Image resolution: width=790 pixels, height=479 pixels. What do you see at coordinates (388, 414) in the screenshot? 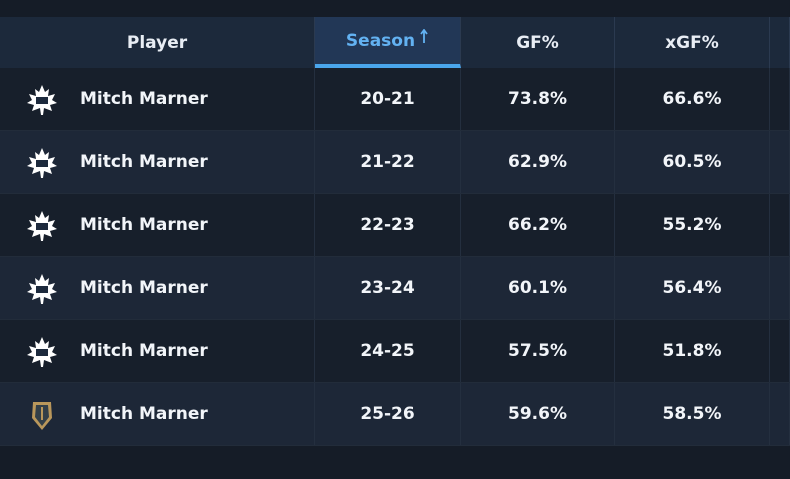
I see `table-cell: 25-26` at bounding box center [388, 414].